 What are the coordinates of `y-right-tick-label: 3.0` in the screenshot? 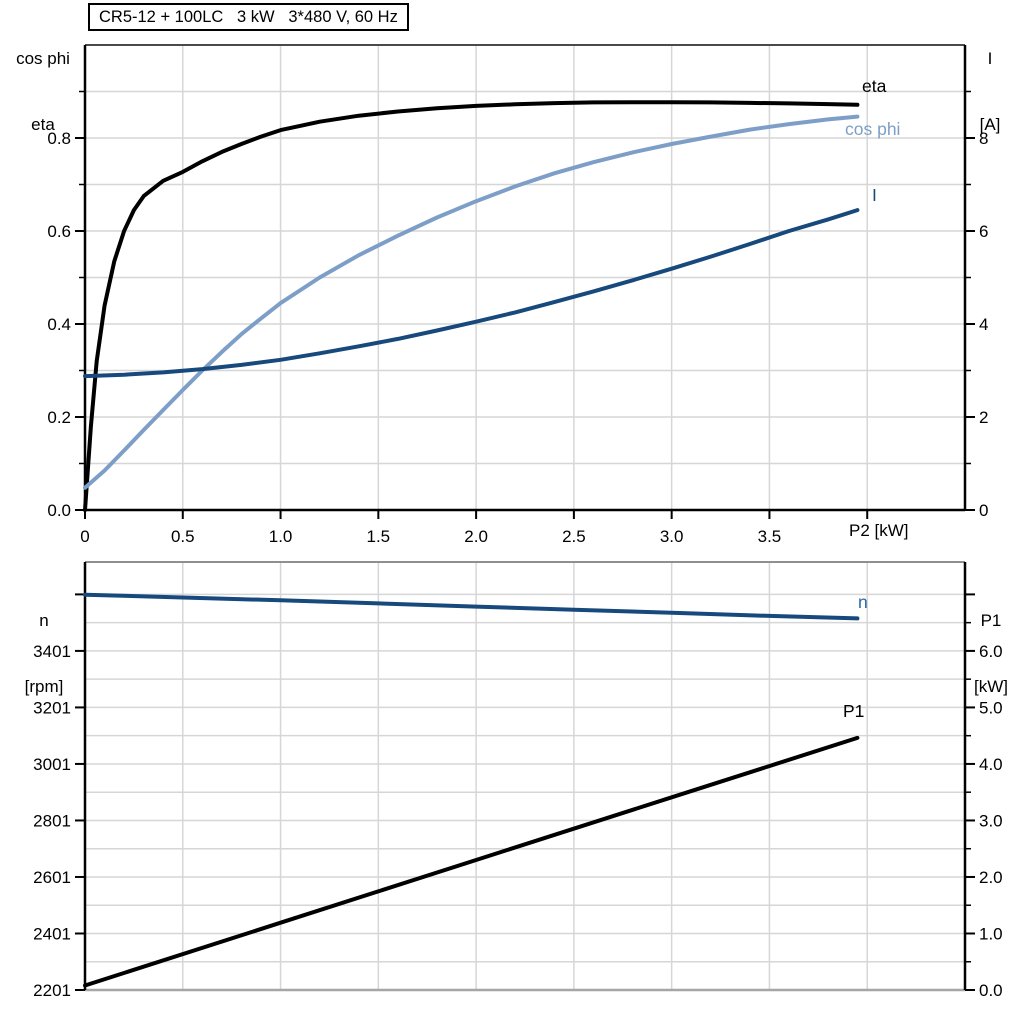 It's located at (991, 820).